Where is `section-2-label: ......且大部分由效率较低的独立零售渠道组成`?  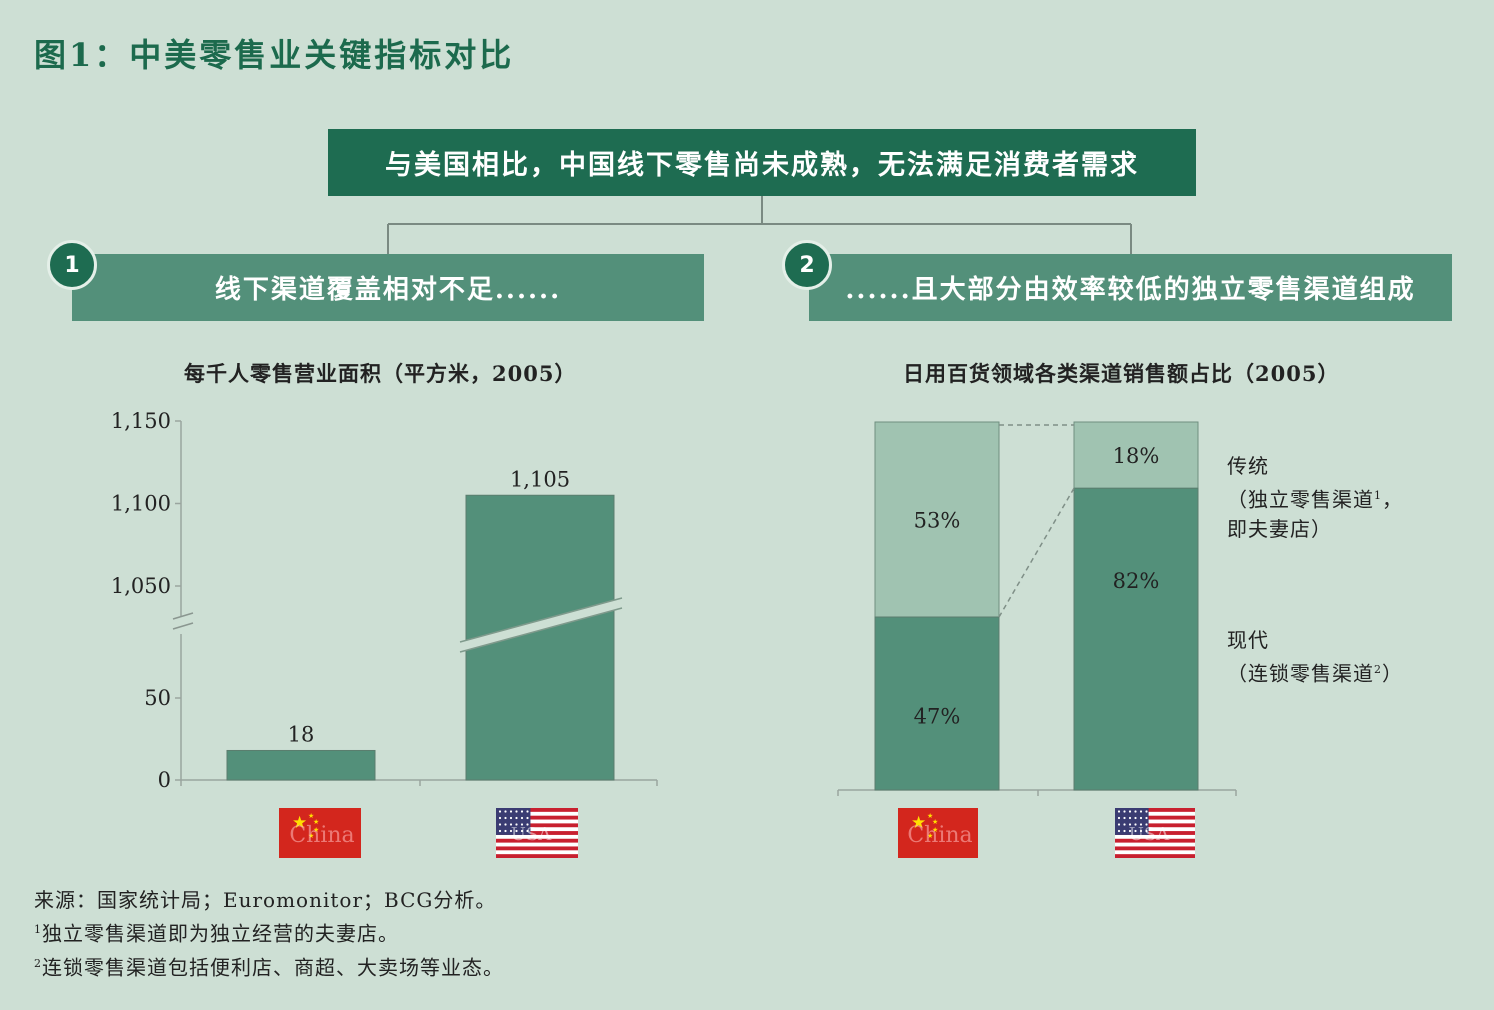 section-2-label: ......且大部分由效率较低的独立零售渠道组成 is located at coordinates (1130, 290).